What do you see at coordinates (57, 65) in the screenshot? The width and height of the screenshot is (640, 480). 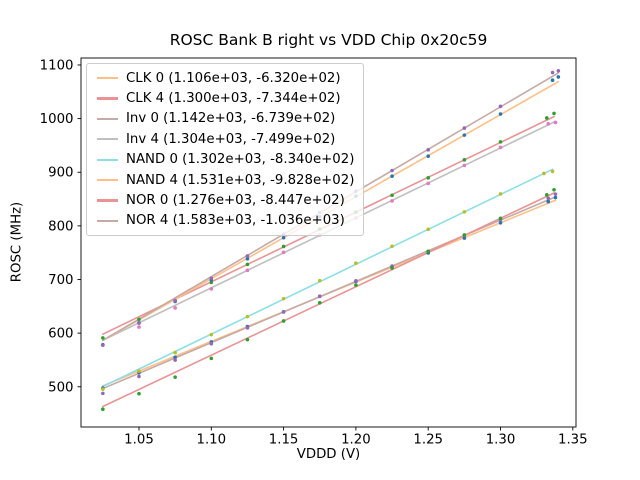 I see `y-tick-label: 1100` at bounding box center [57, 65].